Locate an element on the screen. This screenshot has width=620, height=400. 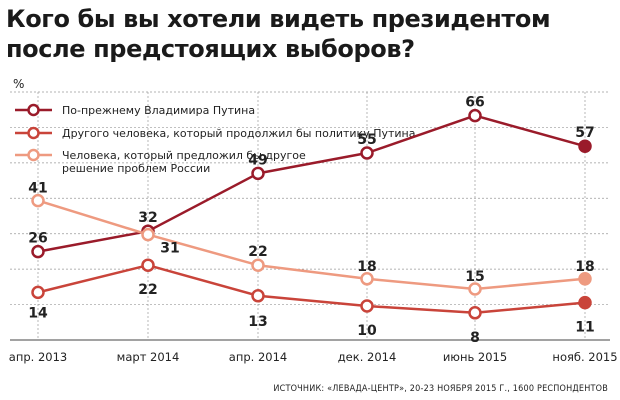
legend-label: По-прежнему Владимира Путина is located at coordinates (158, 110).